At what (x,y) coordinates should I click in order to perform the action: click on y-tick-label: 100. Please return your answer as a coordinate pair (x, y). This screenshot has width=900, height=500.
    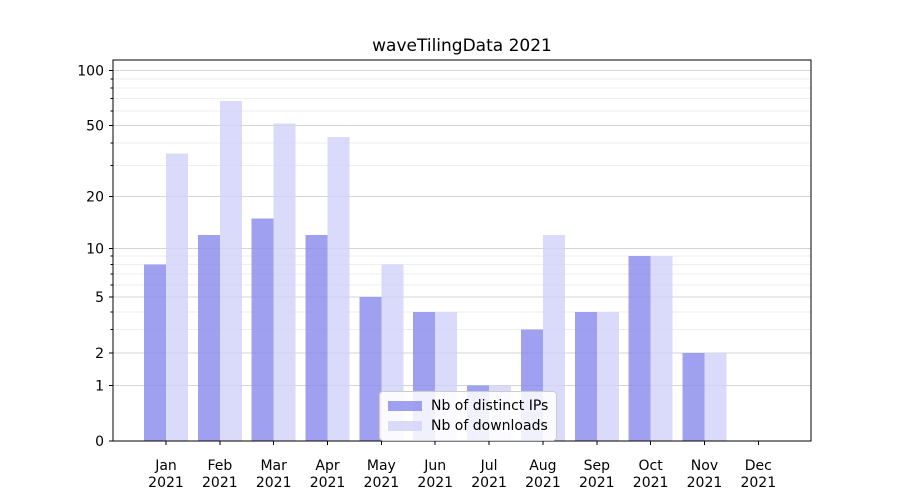
    Looking at the image, I should click on (90, 71).